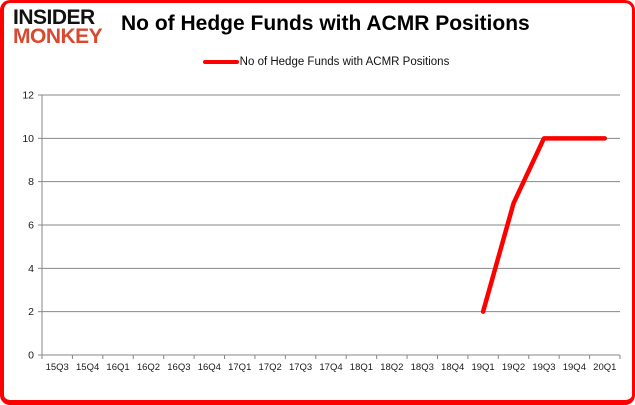 The width and height of the screenshot is (635, 405). What do you see at coordinates (57, 367) in the screenshot?
I see `x-tick-label: 15Q3` at bounding box center [57, 367].